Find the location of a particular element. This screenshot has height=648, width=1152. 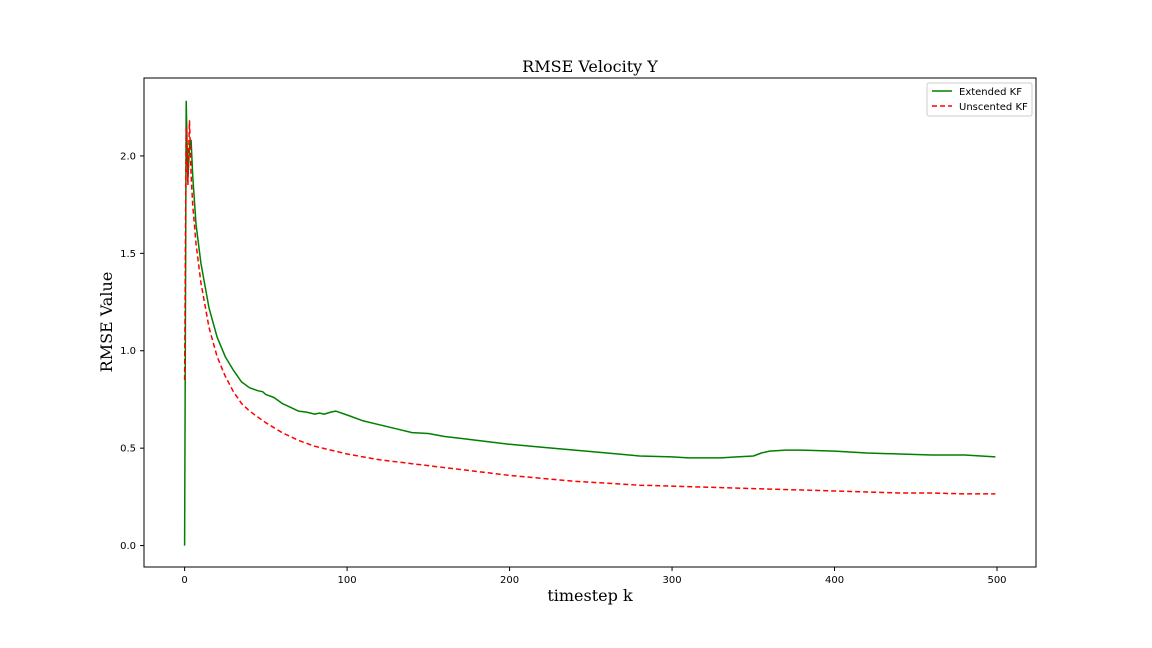

y-axis-label: RMSE Value is located at coordinates (106, 322).